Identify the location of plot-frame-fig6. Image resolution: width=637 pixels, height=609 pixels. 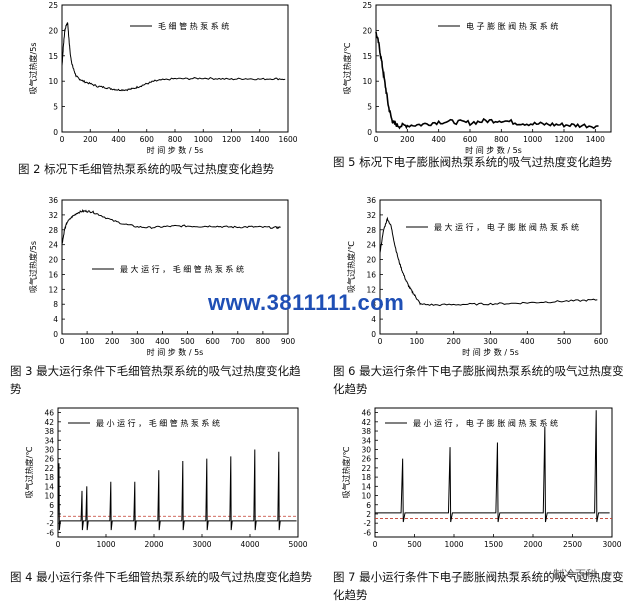
(490, 267).